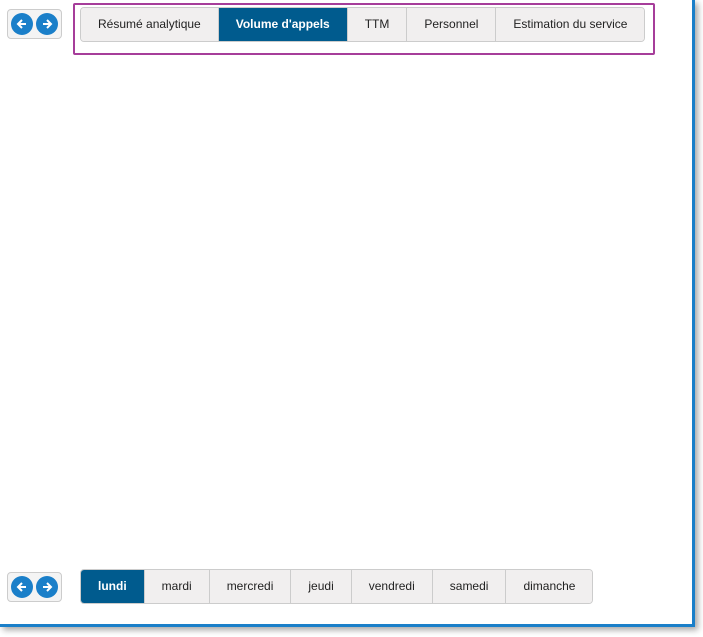 This screenshot has height=637, width=703. Describe the element at coordinates (570, 24) in the screenshot. I see `tab: Estimation du service` at that location.